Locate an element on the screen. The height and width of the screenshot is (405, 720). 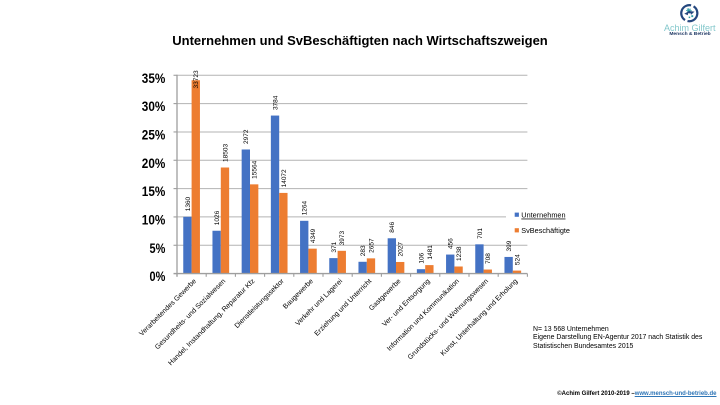
svg-text: 33723 is located at coordinates (196, 79).